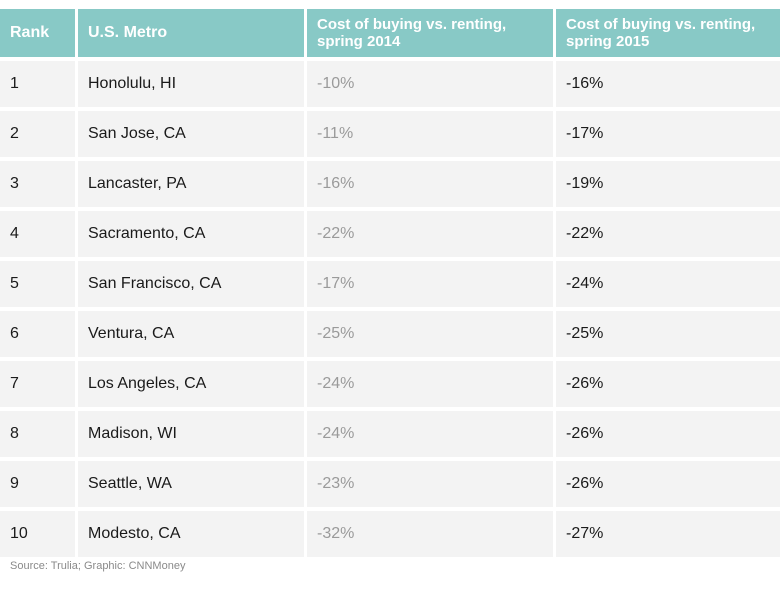 The image size is (780, 595). I want to click on rank-cell: 4, so click(37, 234).